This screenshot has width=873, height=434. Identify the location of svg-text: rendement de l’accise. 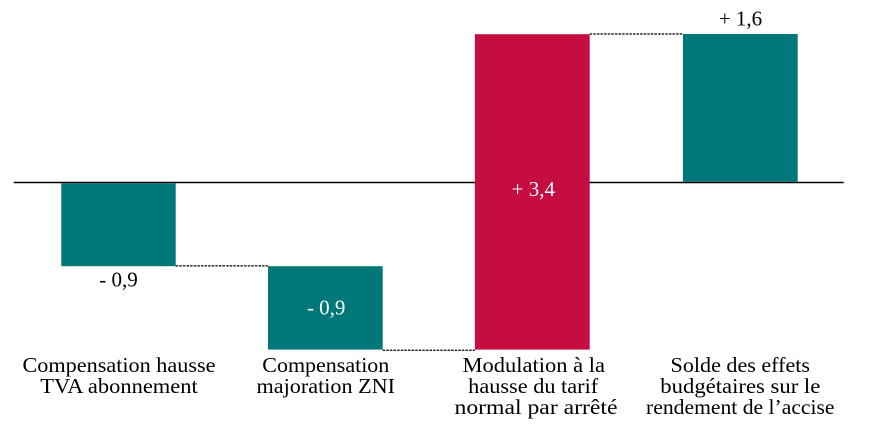
(740, 407).